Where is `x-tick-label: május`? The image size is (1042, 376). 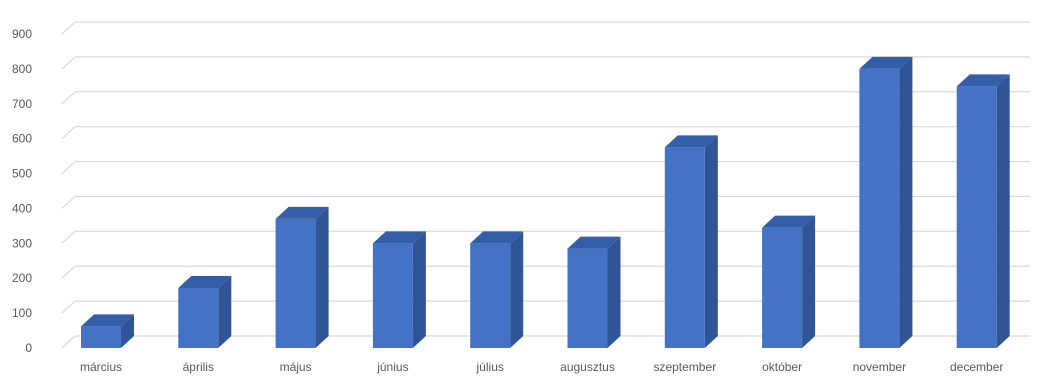
x-tick-label: május is located at coordinates (296, 367).